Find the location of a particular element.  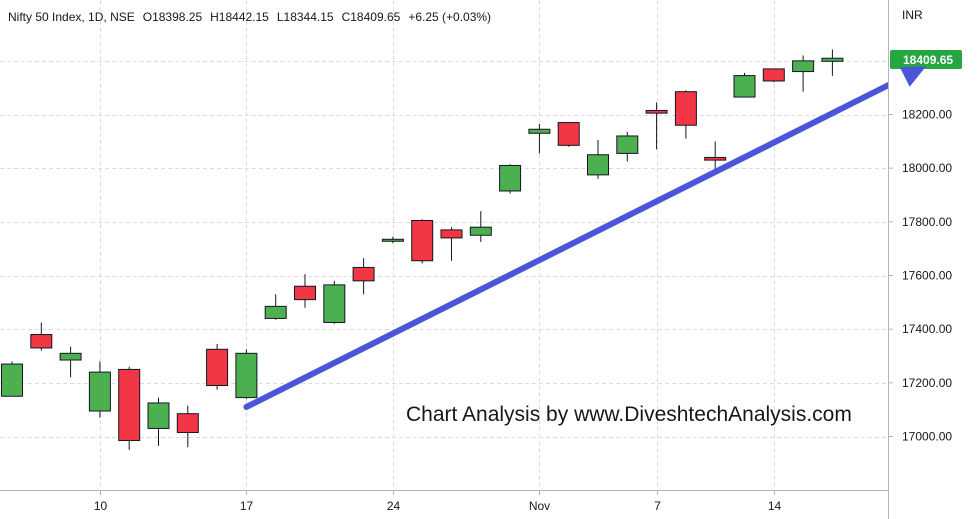

time-axis: 10 17 24 Nov 7 14 is located at coordinates (438, 501).